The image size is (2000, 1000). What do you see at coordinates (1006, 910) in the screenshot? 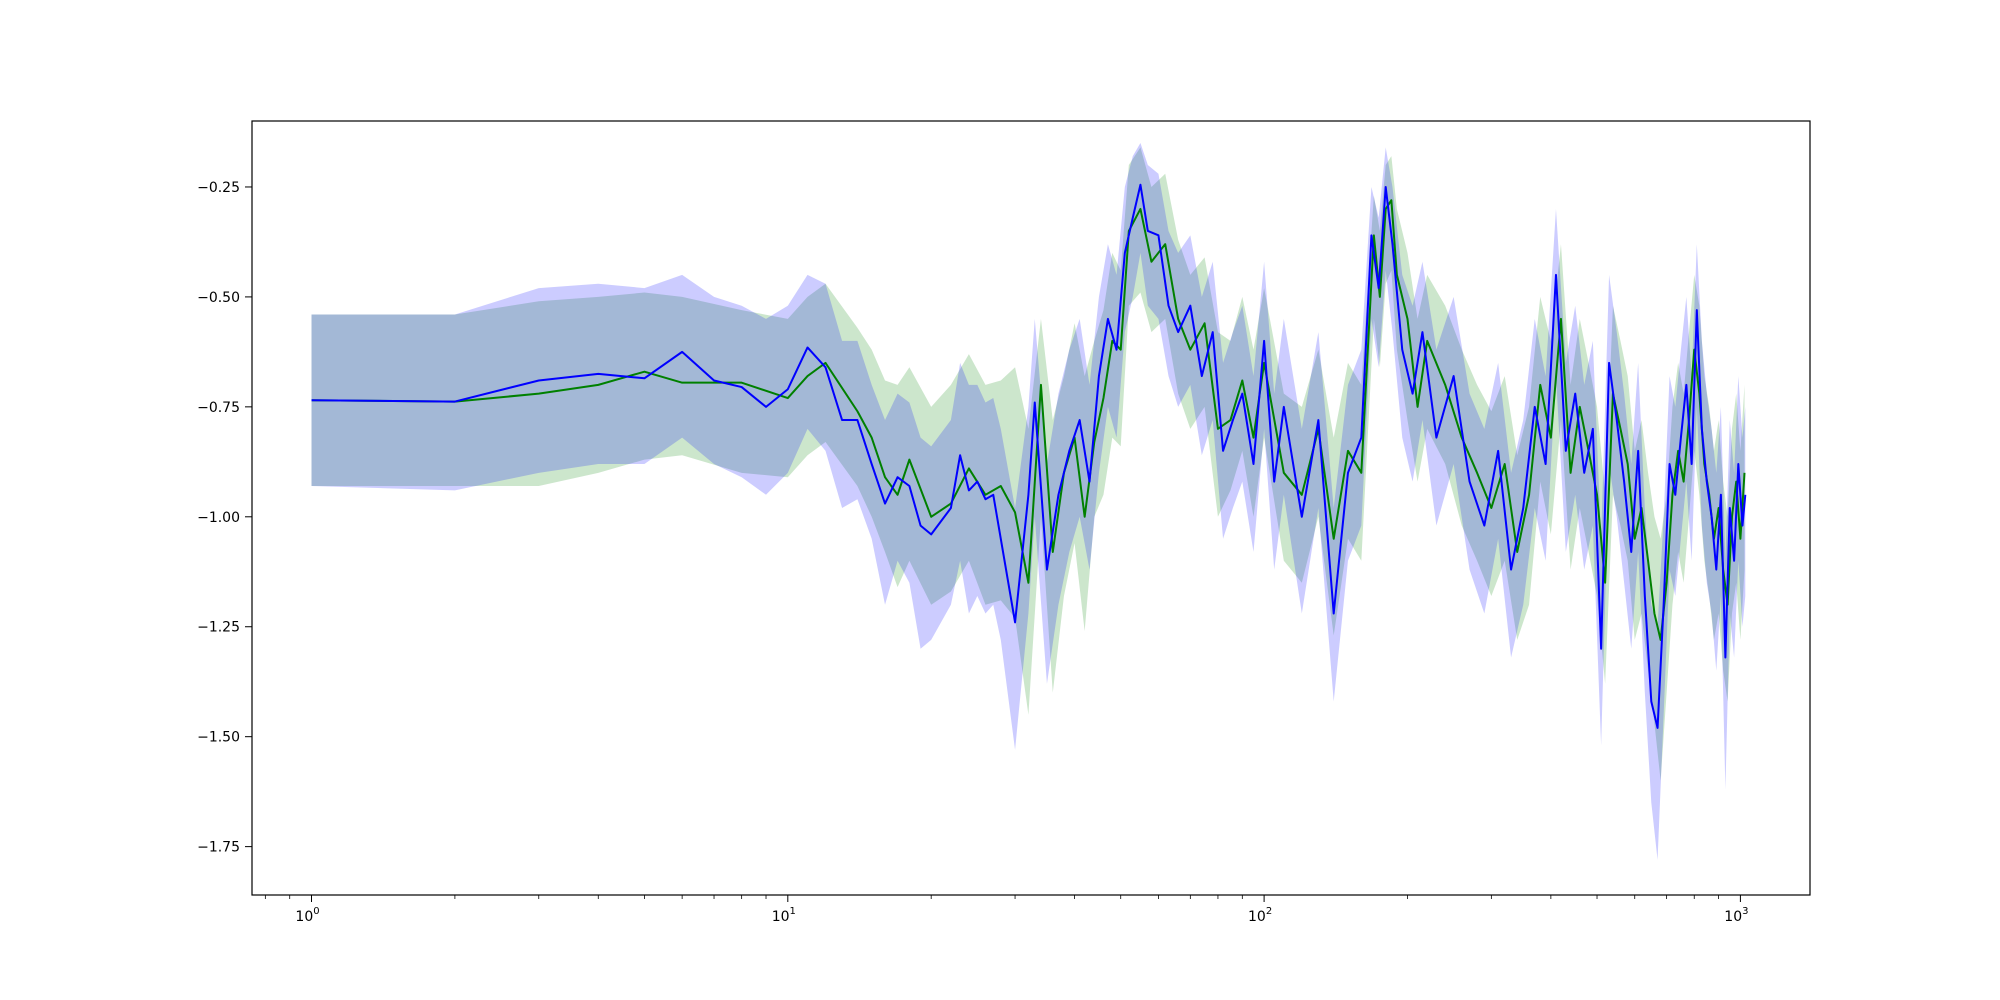
I see `x-axis: 10⁰ 10¹ 10² 10³` at bounding box center [1006, 910].